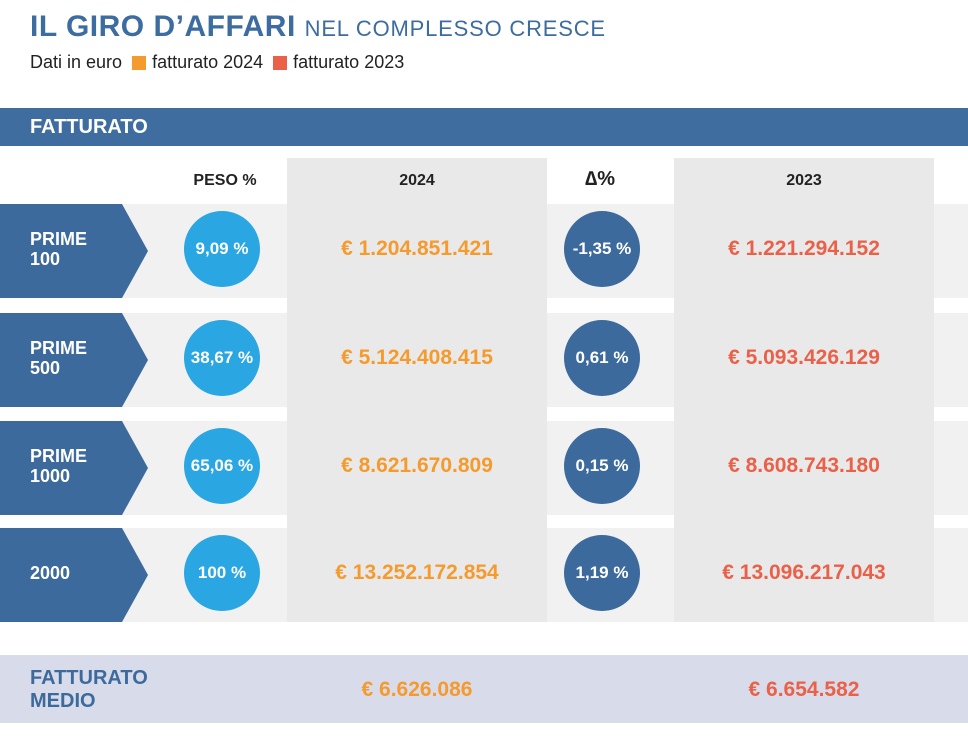  What do you see at coordinates (804, 465) in the screenshot?
I see `value-2023: € 8.608.743.180` at bounding box center [804, 465].